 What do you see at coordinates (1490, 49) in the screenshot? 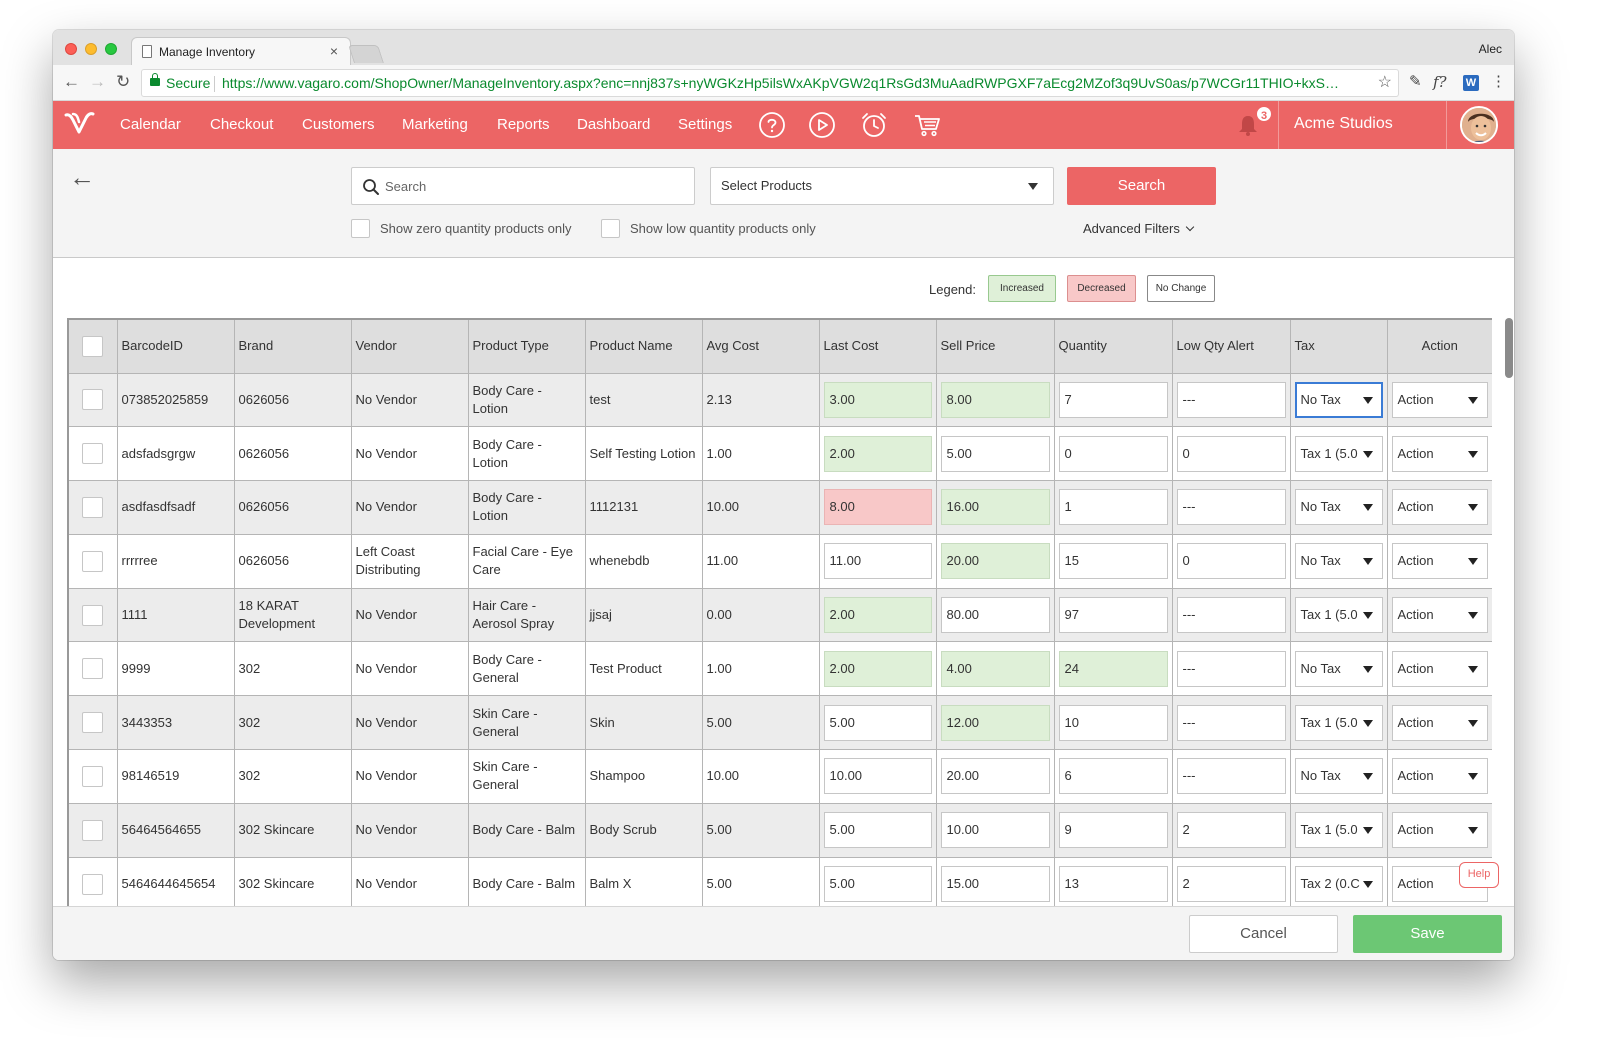
I see `browser-profile-name: Alec` at bounding box center [1490, 49].